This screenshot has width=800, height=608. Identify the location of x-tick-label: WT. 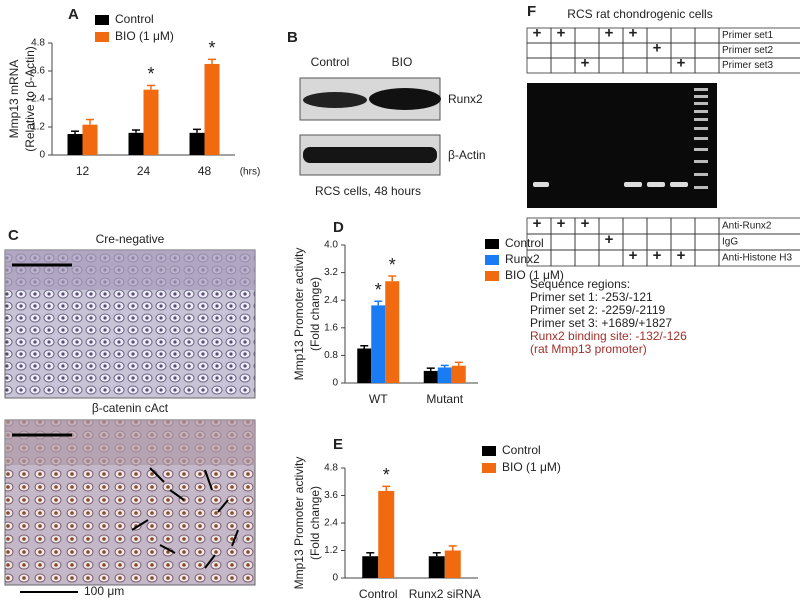
(378, 399).